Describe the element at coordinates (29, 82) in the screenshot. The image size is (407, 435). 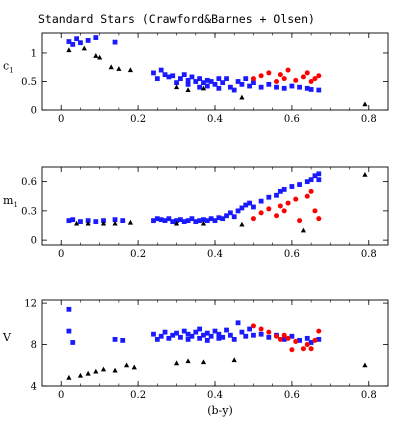
I see `y-tick-label: 0.5` at that location.